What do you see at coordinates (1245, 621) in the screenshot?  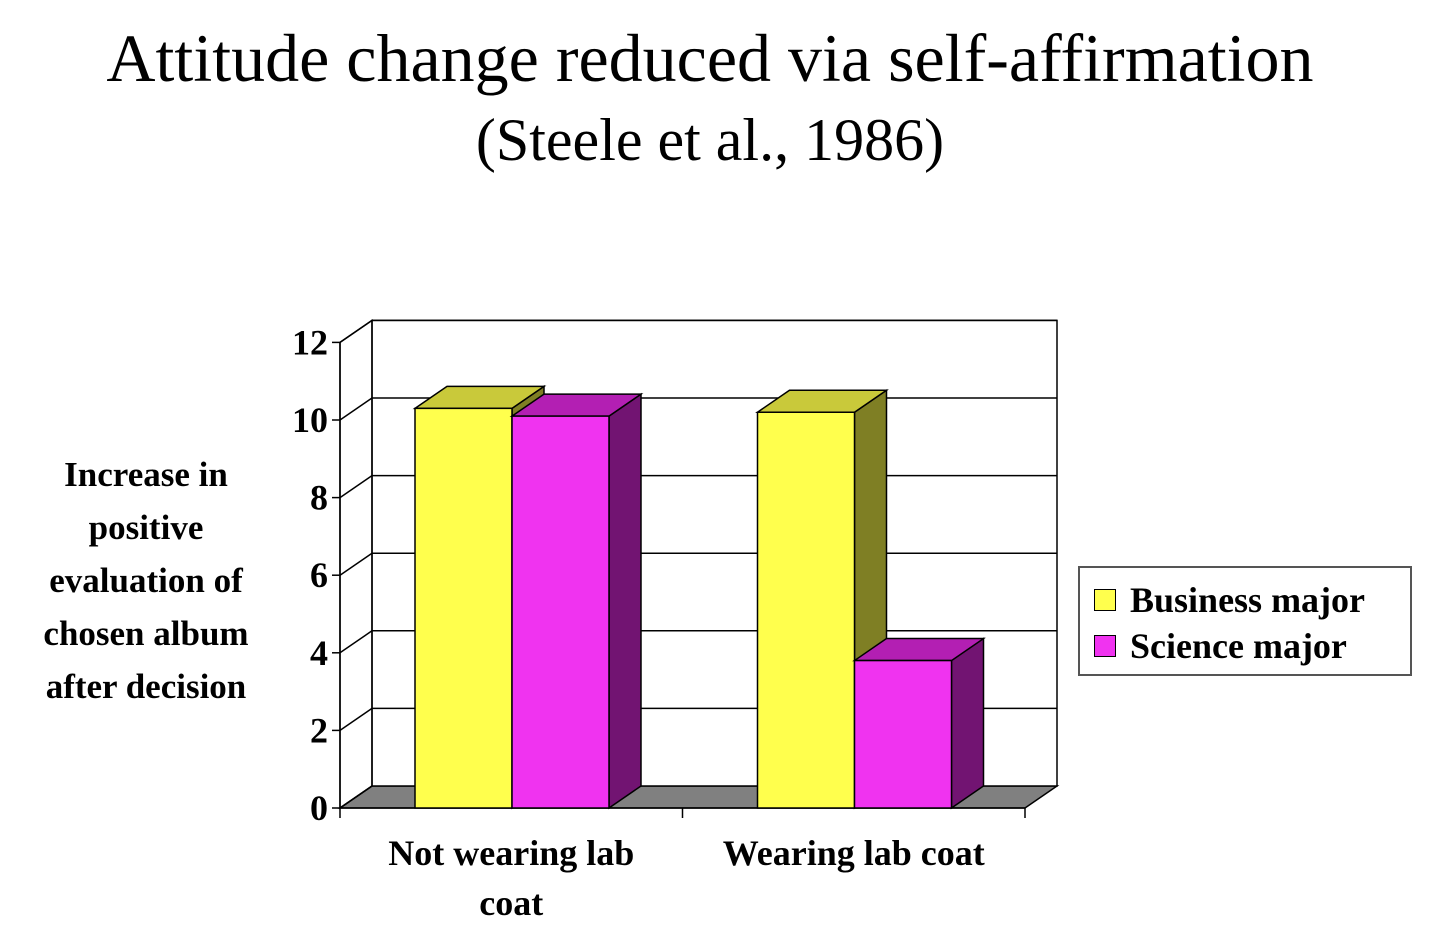 I see `legend: Business major Science major` at bounding box center [1245, 621].